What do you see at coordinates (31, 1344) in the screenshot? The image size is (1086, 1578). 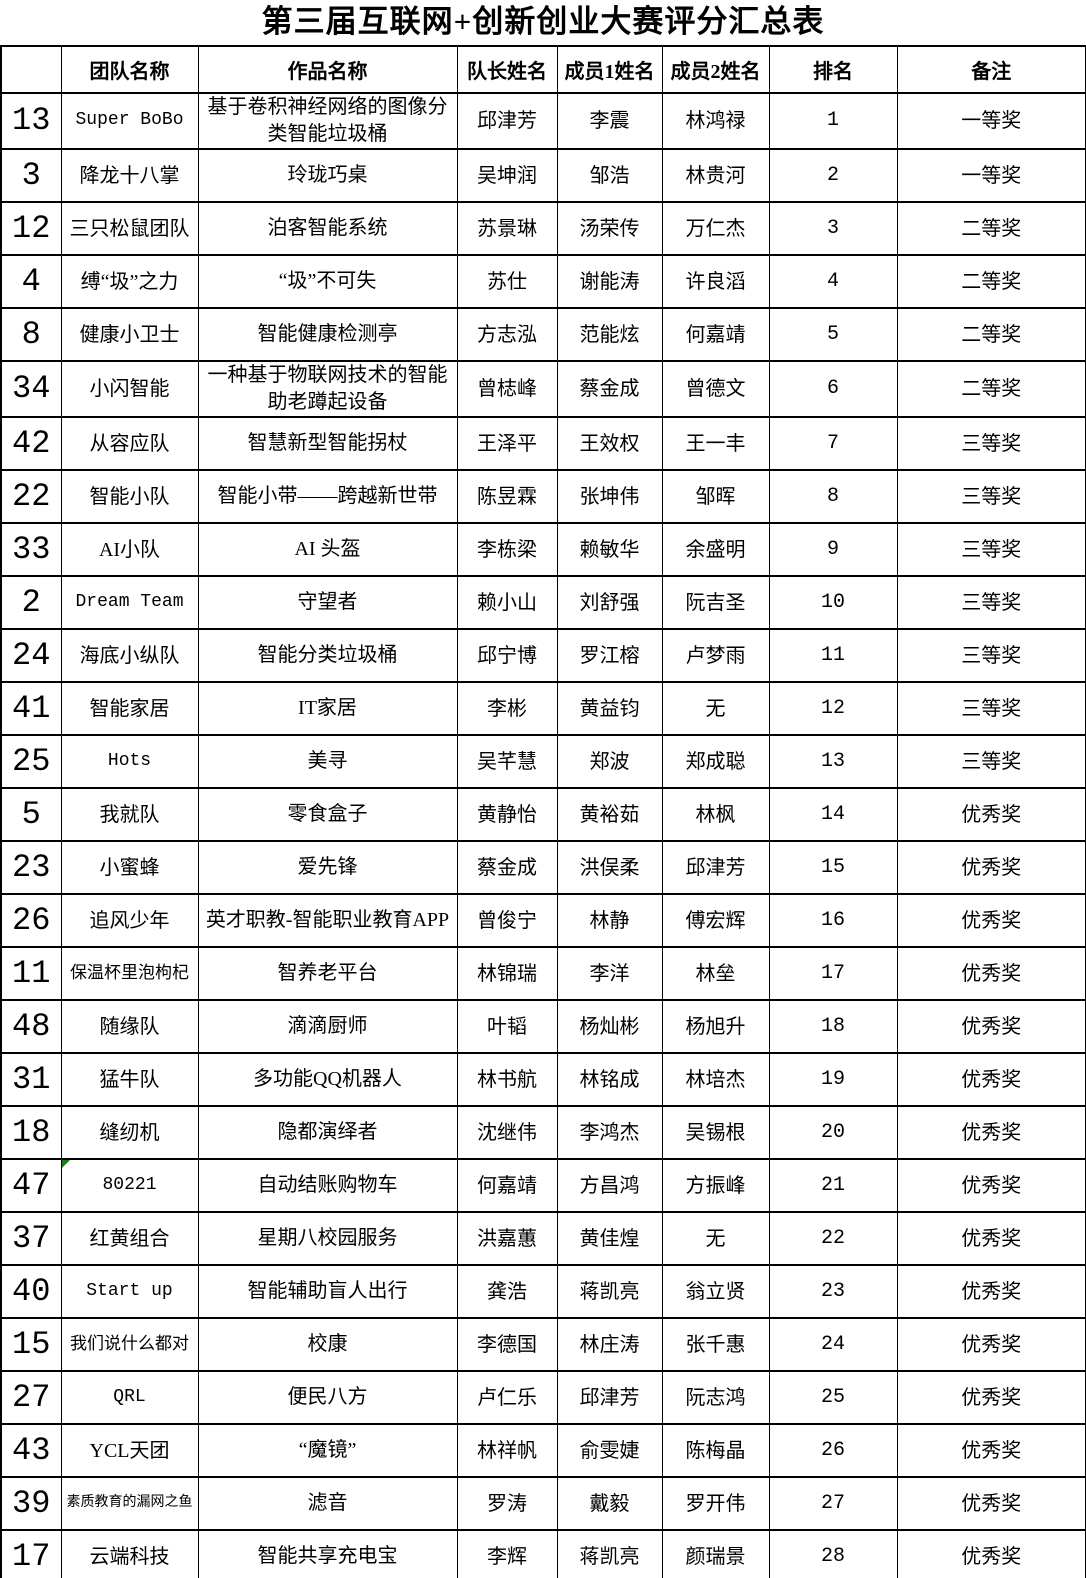 I see `cell-team-no: 15` at bounding box center [31, 1344].